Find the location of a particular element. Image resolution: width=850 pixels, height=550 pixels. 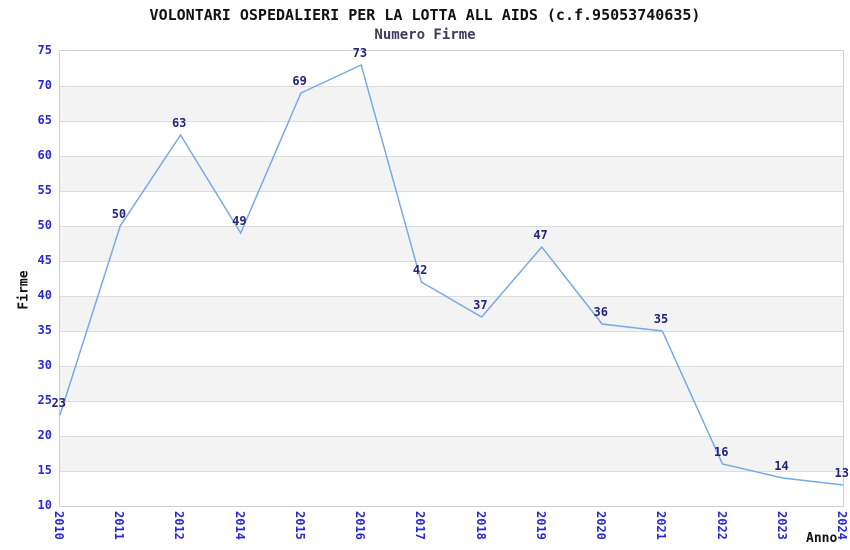

y-tick-label: 10 is located at coordinates (44, 505).